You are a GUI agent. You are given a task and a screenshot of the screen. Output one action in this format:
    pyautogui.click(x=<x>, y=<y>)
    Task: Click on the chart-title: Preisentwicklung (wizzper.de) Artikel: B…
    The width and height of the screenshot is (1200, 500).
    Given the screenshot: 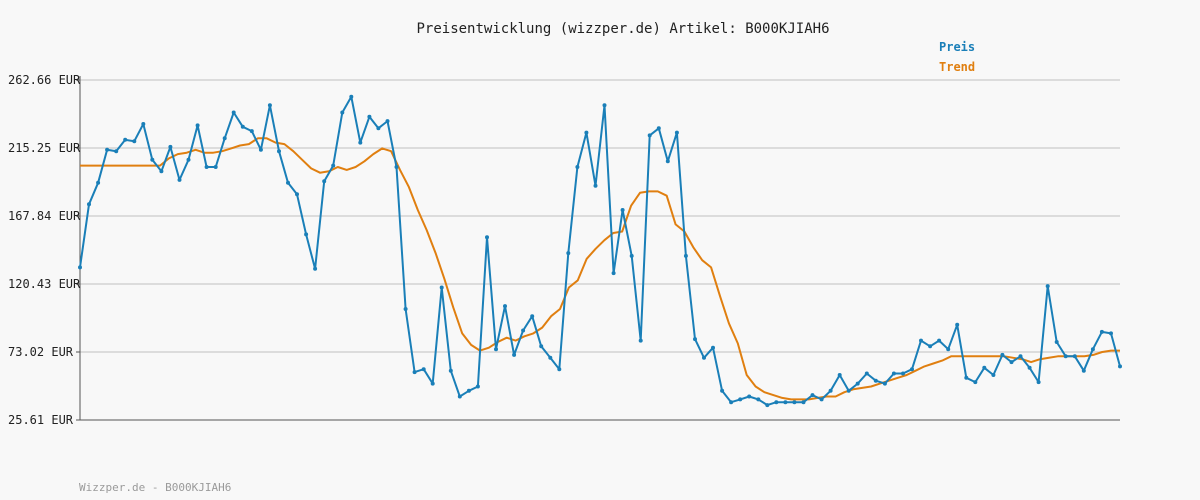 What is the action you would take?
    pyautogui.click(x=622, y=29)
    